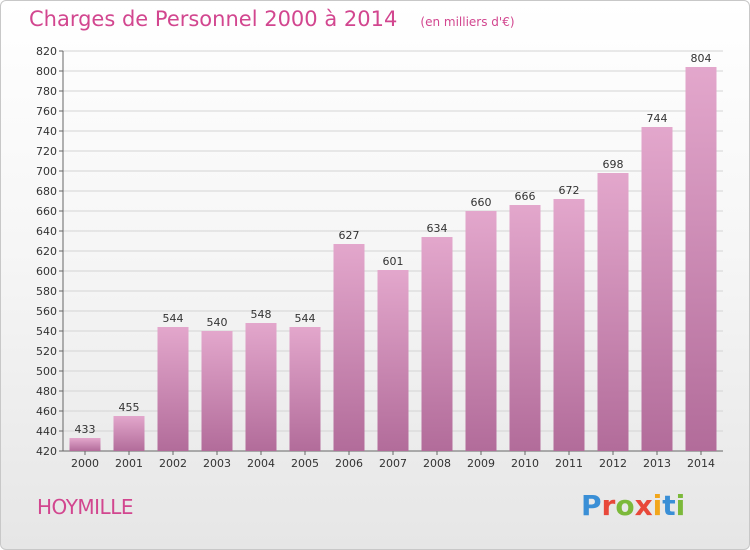 The image size is (750, 550). I want to click on value-label-2013: 744, so click(657, 118).